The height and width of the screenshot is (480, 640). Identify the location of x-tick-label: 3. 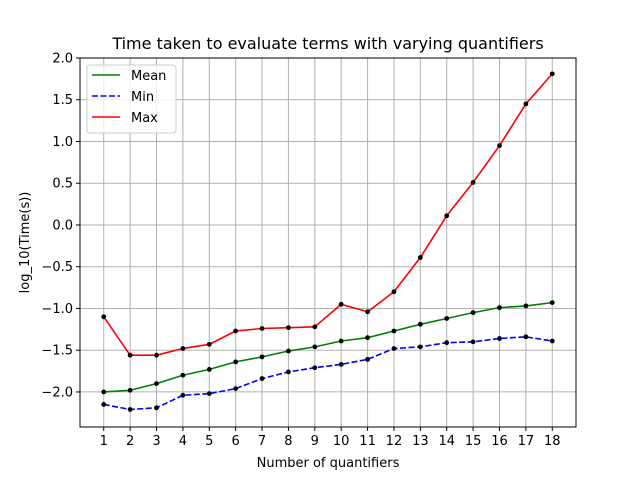
(156, 441).